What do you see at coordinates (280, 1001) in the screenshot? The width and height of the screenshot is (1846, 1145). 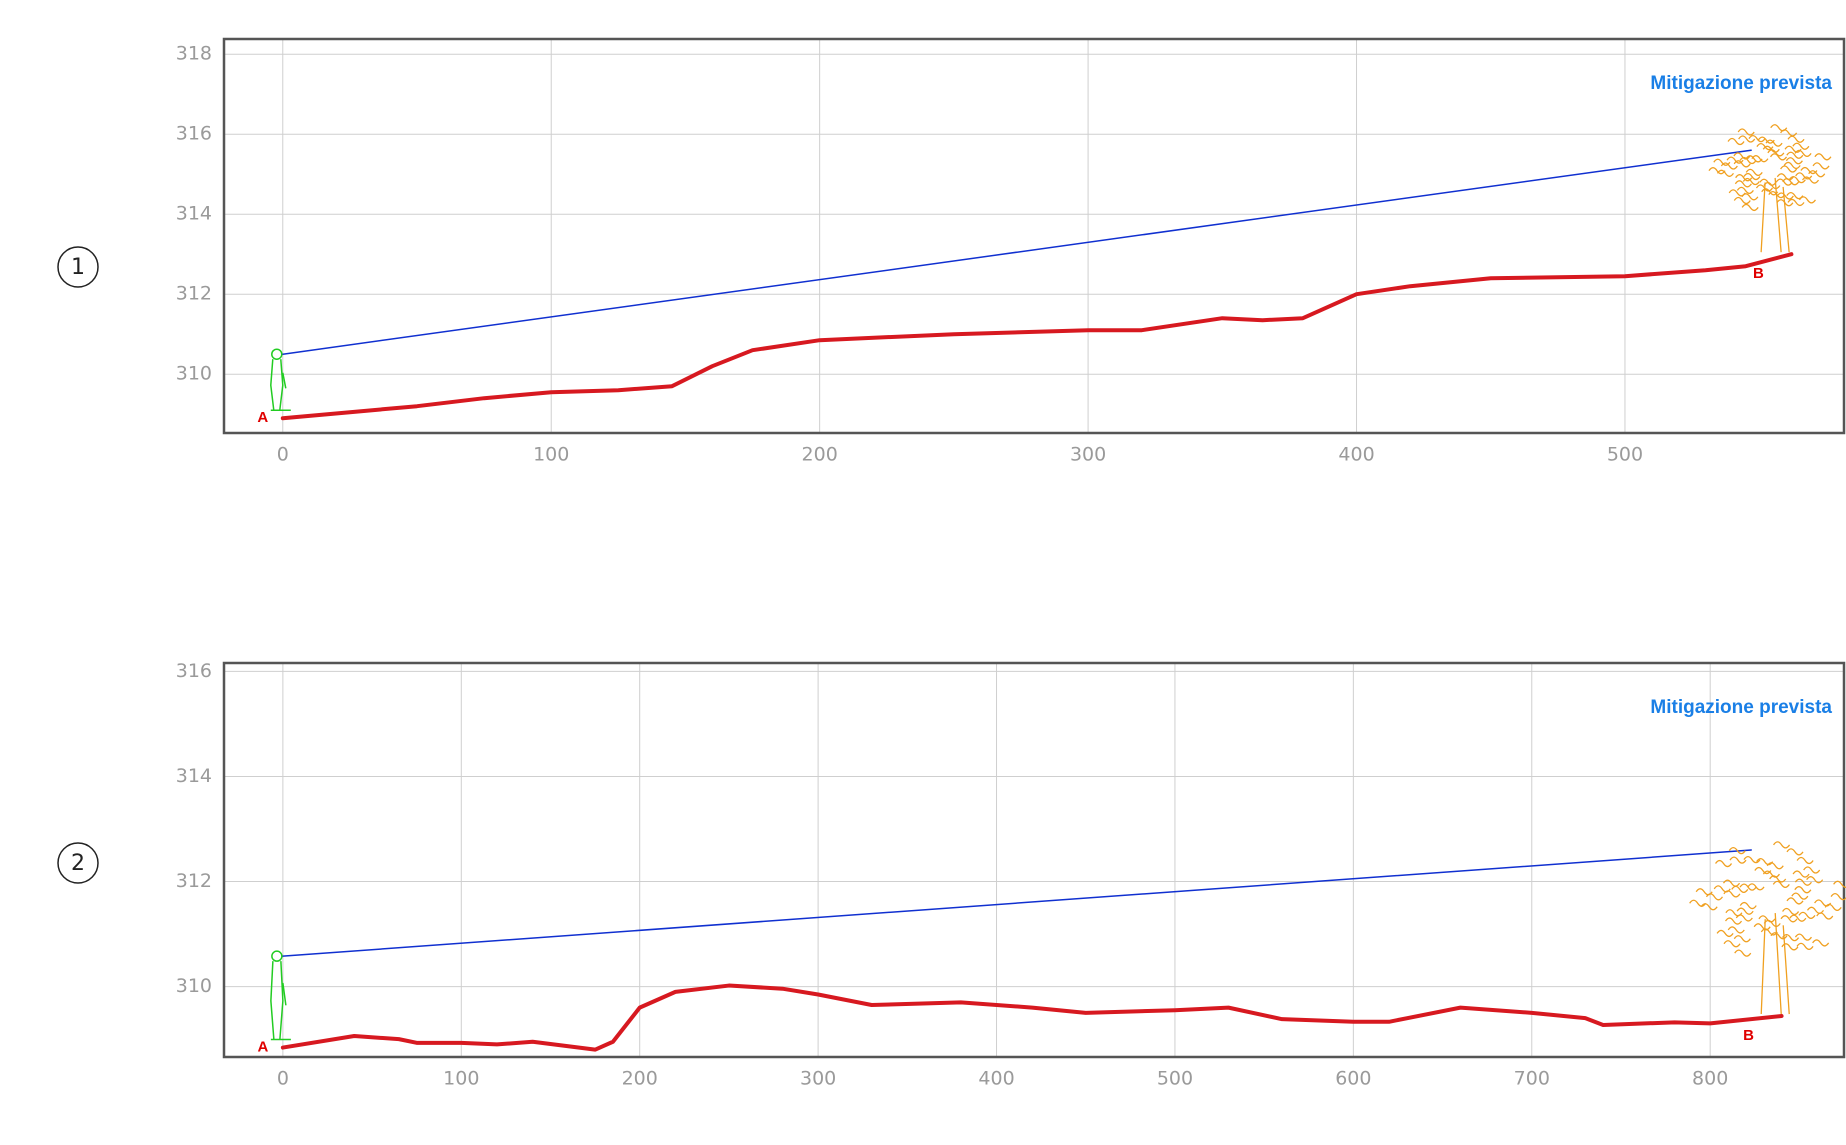 I see `observer-body` at bounding box center [280, 1001].